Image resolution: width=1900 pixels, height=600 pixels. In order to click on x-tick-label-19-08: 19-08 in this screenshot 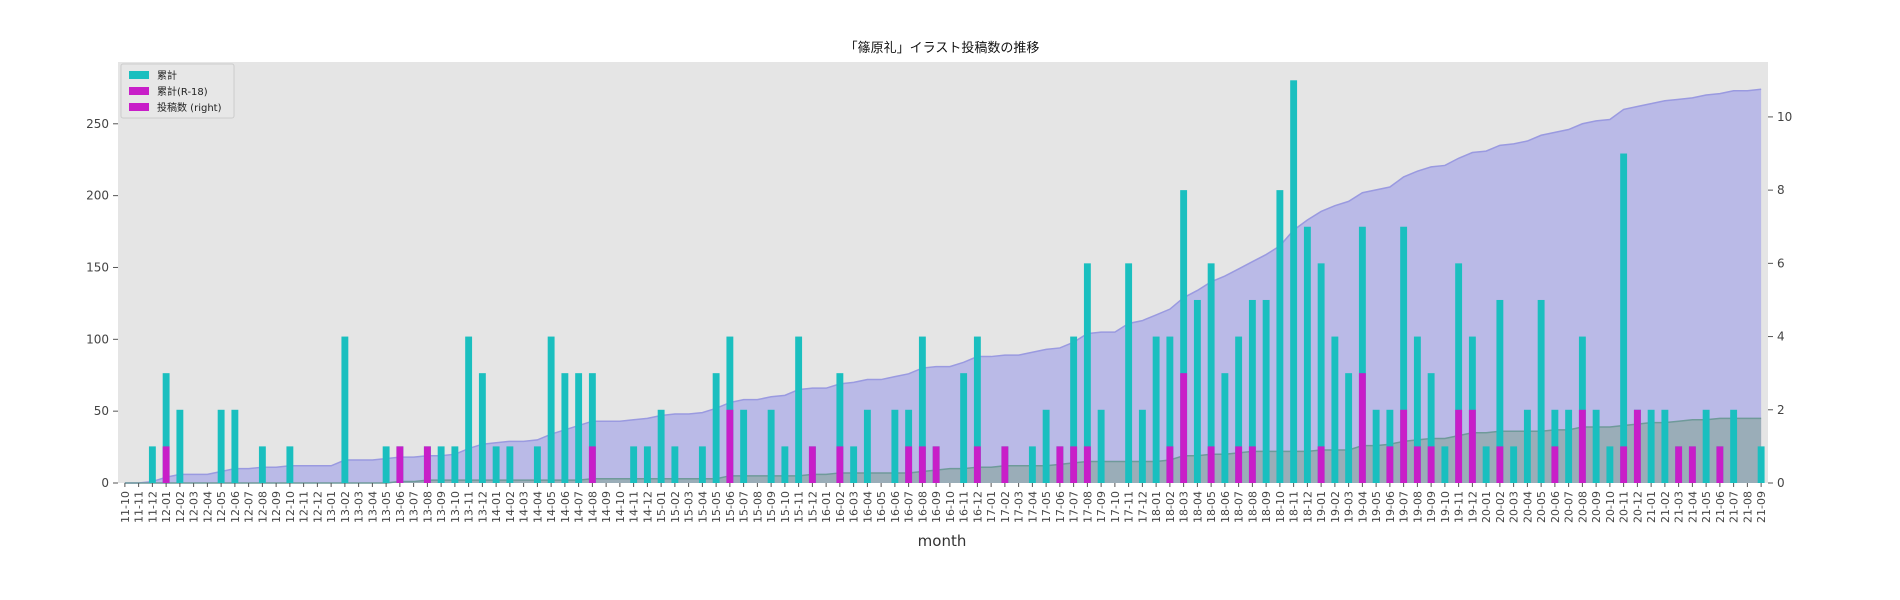, I will do `click(1417, 507)`.